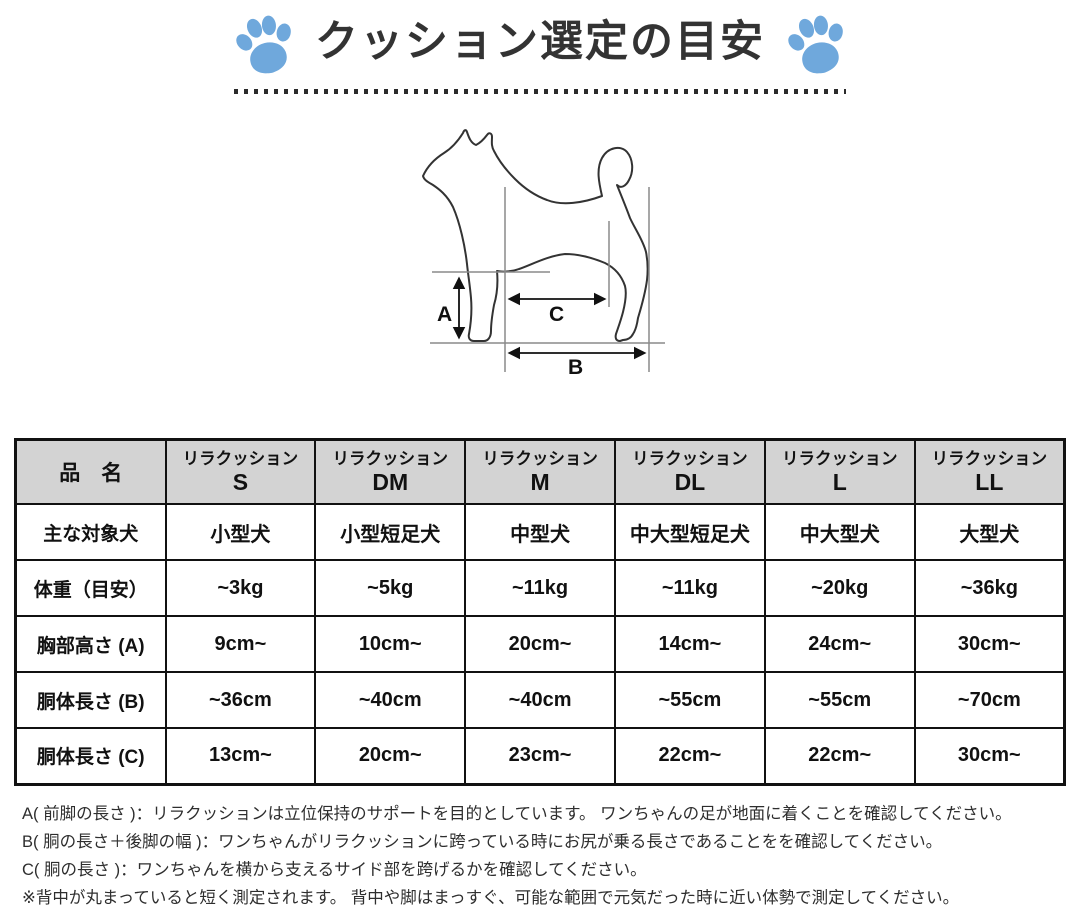  What do you see at coordinates (90, 532) in the screenshot?
I see `row-label: 主な対象犬` at bounding box center [90, 532].